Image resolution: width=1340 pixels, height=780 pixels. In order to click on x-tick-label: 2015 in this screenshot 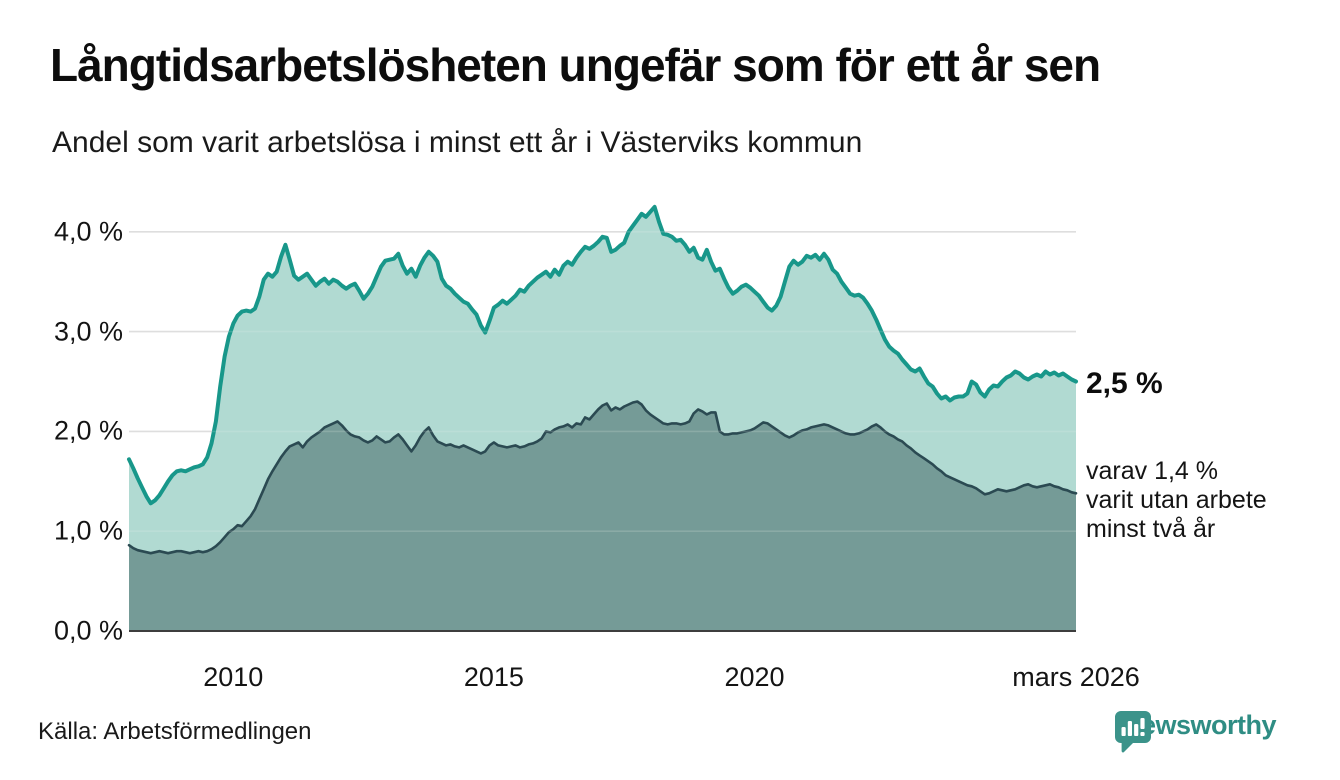, I will do `click(493, 677)`.